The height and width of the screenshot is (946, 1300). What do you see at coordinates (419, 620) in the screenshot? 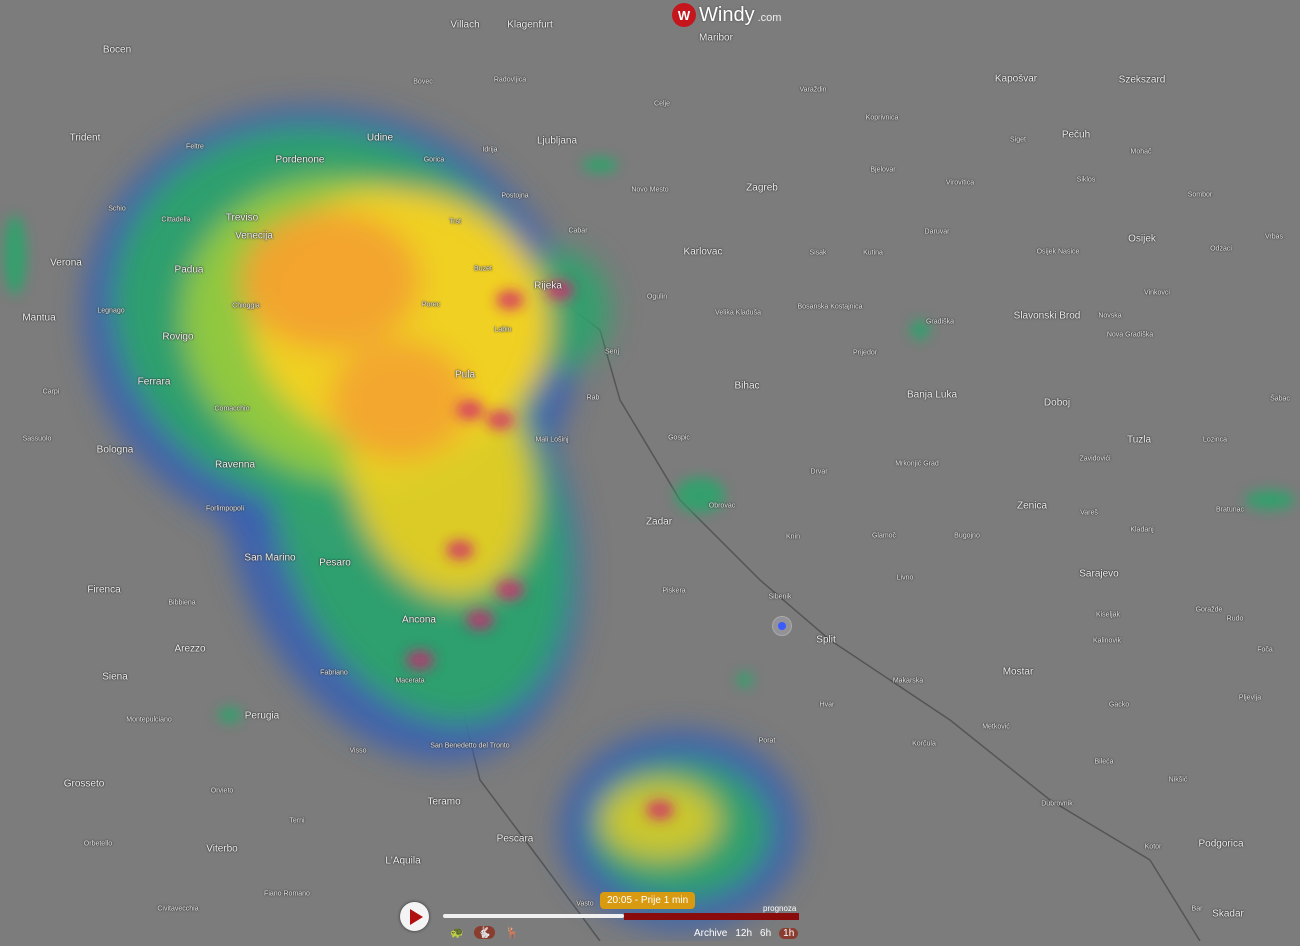
I see `city-label: Ancona` at bounding box center [419, 620].